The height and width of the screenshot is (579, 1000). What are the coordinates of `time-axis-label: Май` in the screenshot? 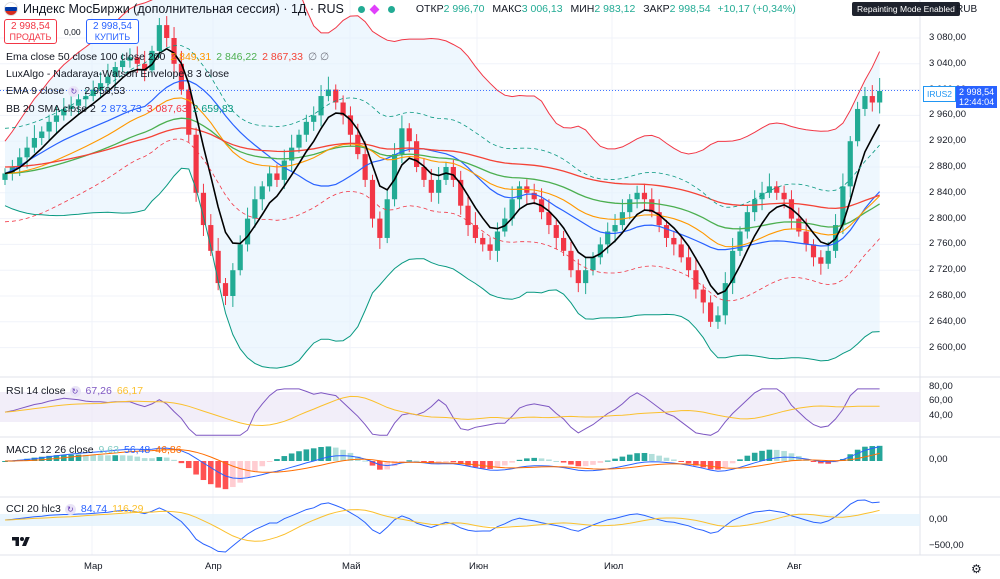 It's located at (351, 566).